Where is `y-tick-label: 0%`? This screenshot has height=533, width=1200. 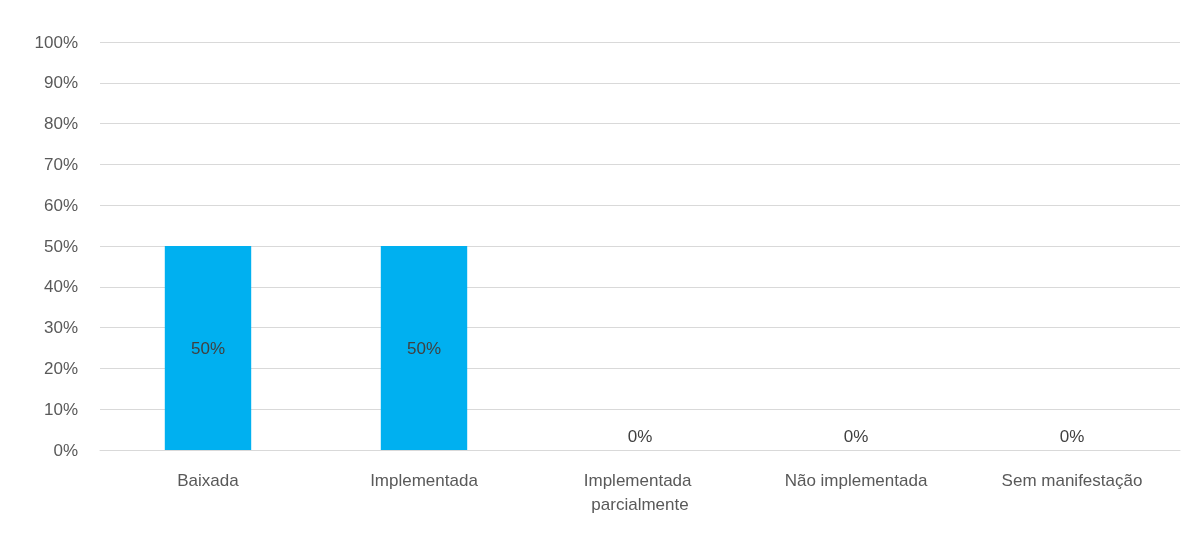
y-tick-label: 0% is located at coordinates (65, 450).